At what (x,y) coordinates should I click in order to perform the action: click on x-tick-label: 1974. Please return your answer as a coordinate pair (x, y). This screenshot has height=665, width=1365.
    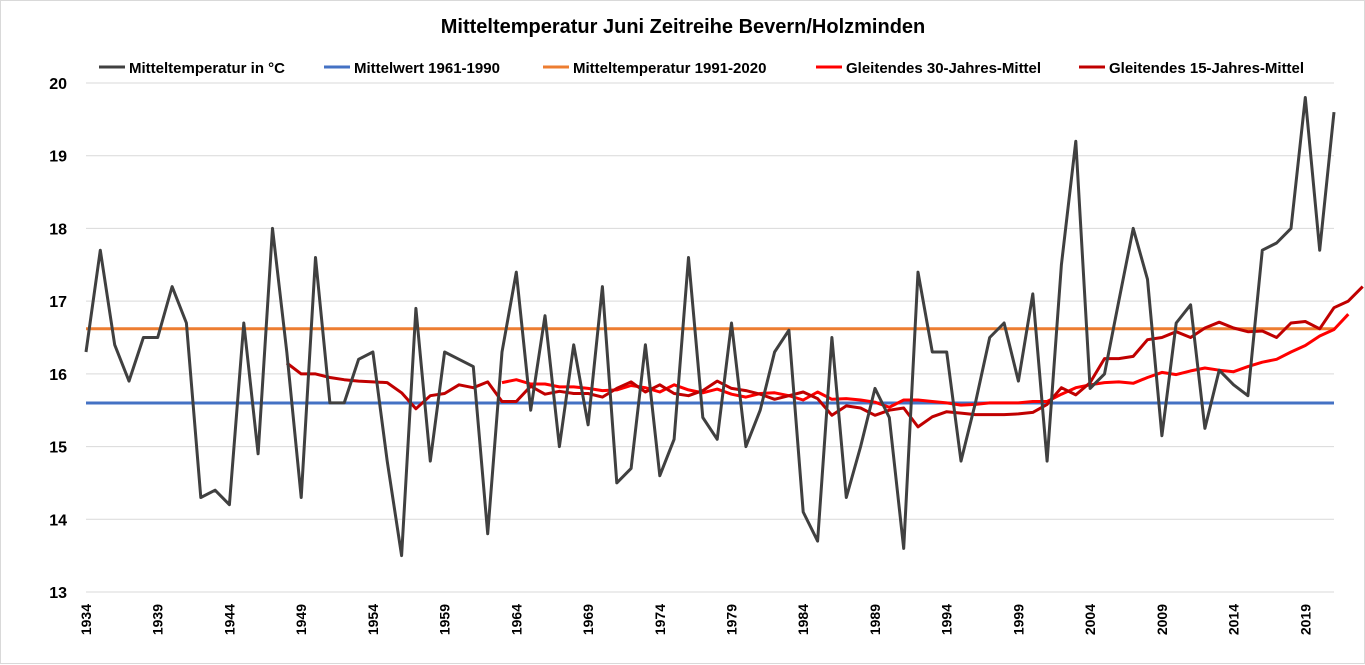
    Looking at the image, I should click on (660, 619).